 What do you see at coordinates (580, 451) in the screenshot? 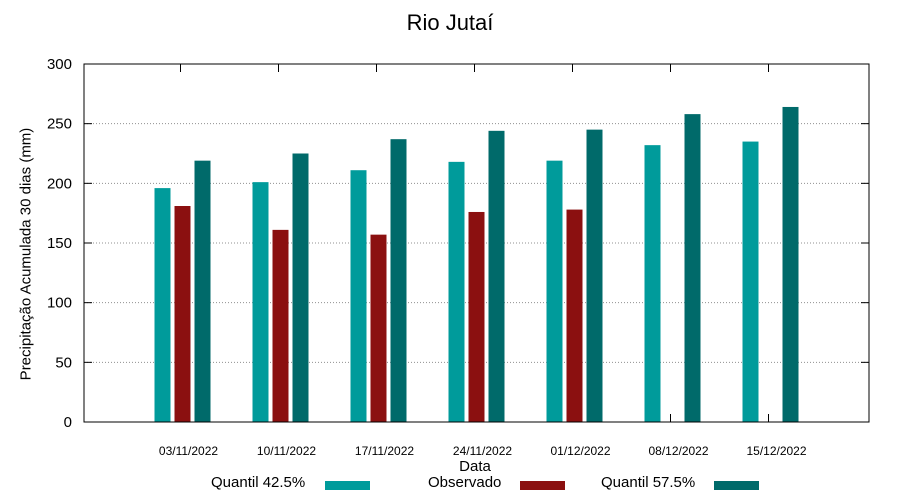
I see `x-tick-label: 01/12/2022` at bounding box center [580, 451].